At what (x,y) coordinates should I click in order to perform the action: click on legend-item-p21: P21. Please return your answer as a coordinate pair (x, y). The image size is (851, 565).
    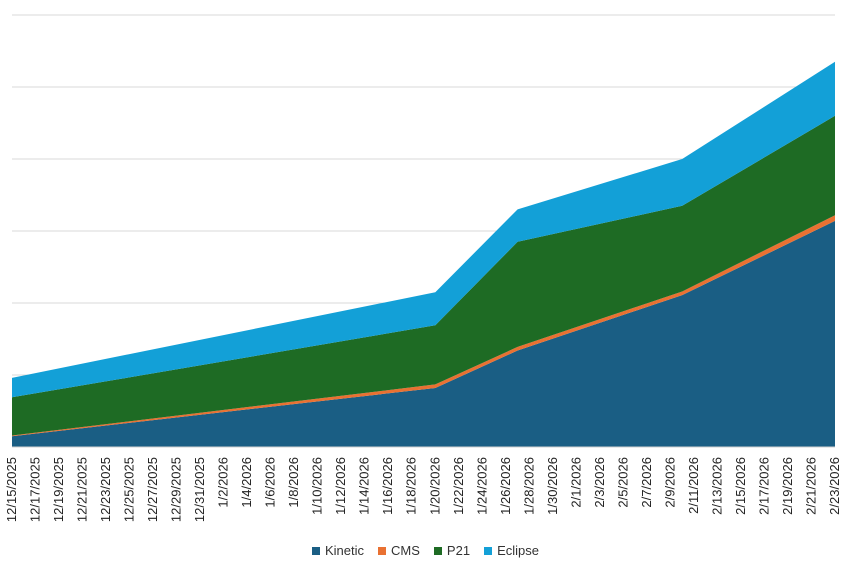
    Looking at the image, I should click on (452, 550).